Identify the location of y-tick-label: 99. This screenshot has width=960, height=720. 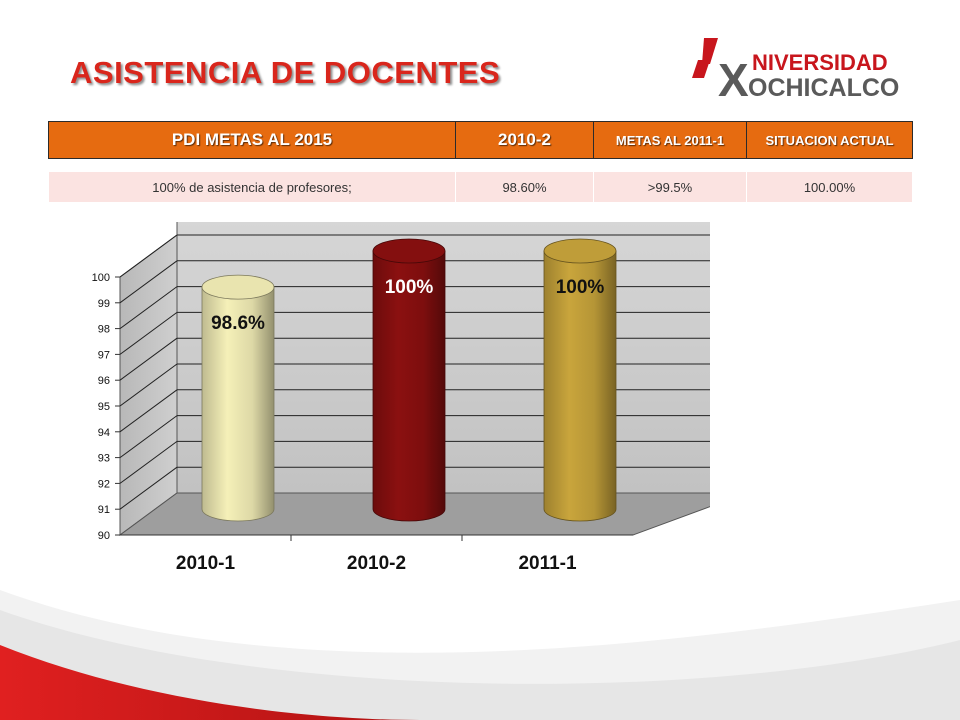
(104, 304).